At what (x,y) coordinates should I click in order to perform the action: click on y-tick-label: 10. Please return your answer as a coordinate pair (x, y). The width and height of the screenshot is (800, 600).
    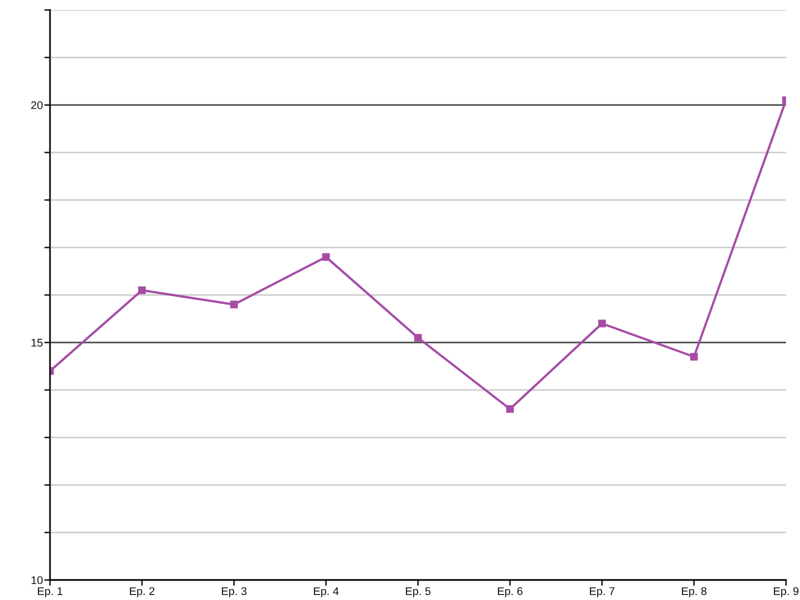
    Looking at the image, I should click on (37, 580).